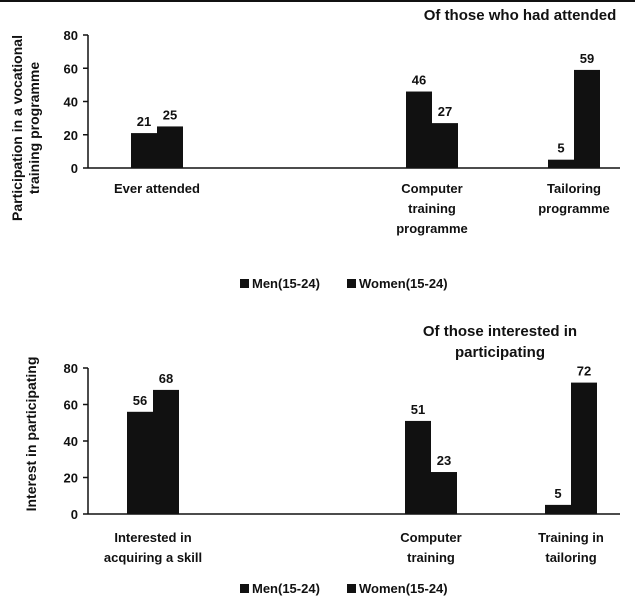 This screenshot has width=635, height=605. I want to click on c2-y-tick-label: 0, so click(74, 514).